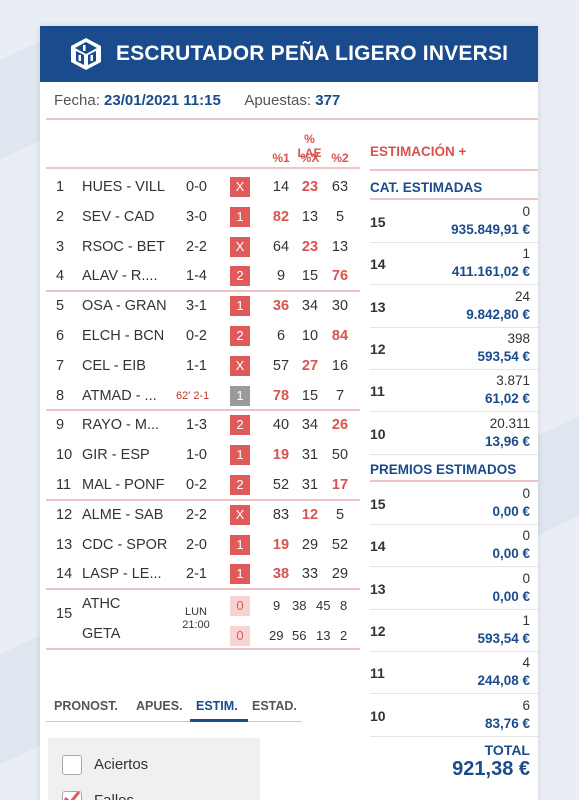  I want to click on check-icon, so click(72, 795).